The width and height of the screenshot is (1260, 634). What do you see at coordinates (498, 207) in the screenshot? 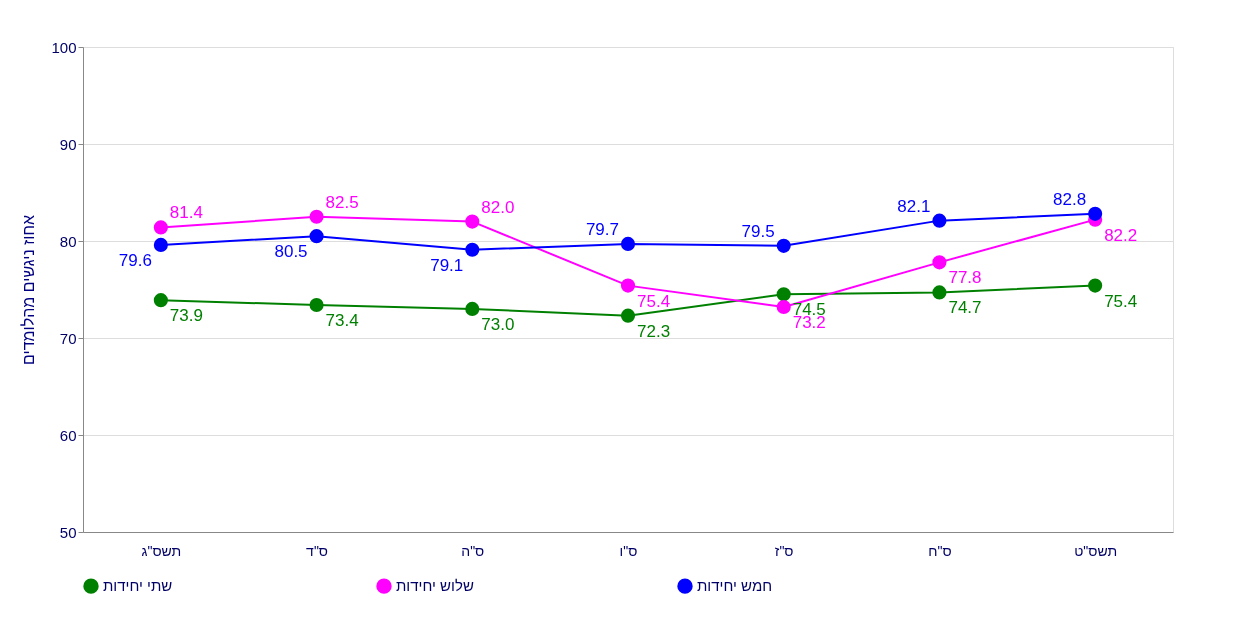
I see `data-label: 82.0` at bounding box center [498, 207].